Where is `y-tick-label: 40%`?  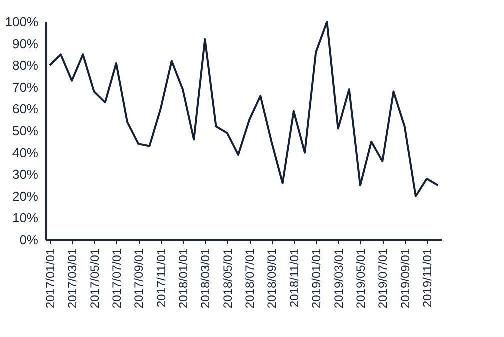
y-tick-label: 40% is located at coordinates (25, 152).